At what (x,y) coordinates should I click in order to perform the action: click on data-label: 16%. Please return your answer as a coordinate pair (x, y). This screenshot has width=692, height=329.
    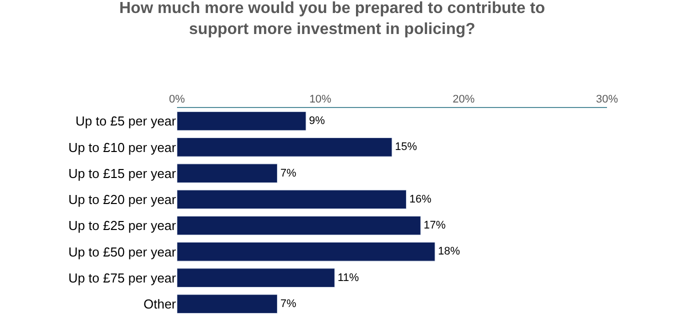
    Looking at the image, I should click on (420, 199).